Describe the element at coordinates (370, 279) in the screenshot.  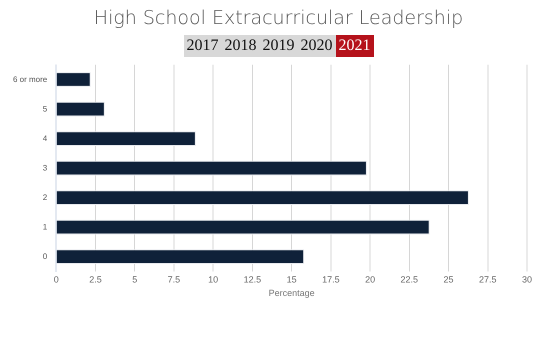
I see `x-tick-label: 20` at that location.